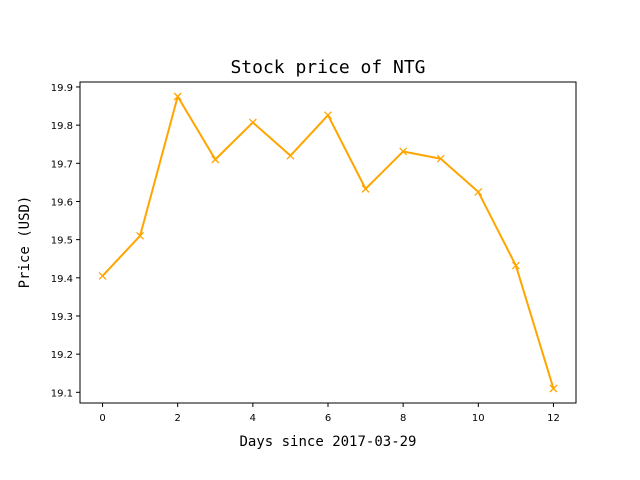  What do you see at coordinates (328, 418) in the screenshot?
I see `x-tick-label: 6` at bounding box center [328, 418].